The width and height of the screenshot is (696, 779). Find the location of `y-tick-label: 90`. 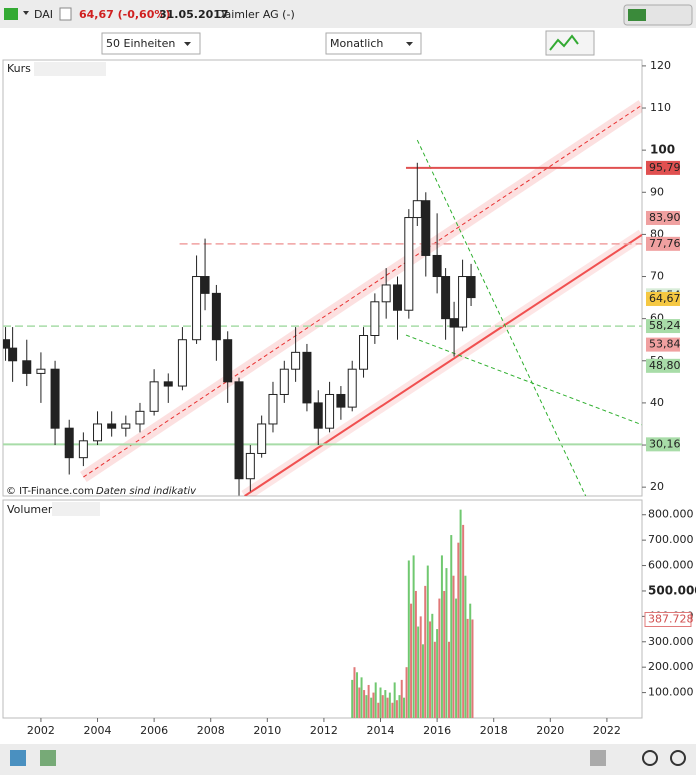

y-tick-label: 90 is located at coordinates (657, 191).